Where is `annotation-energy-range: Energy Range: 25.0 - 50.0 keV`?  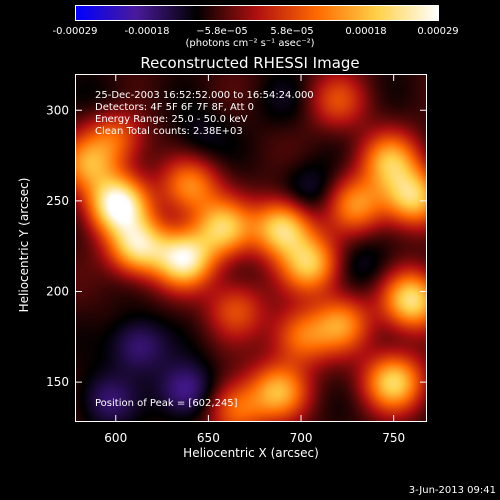 annotation-energy-range: Energy Range: 25.0 - 50.0 keV is located at coordinates (171, 119).